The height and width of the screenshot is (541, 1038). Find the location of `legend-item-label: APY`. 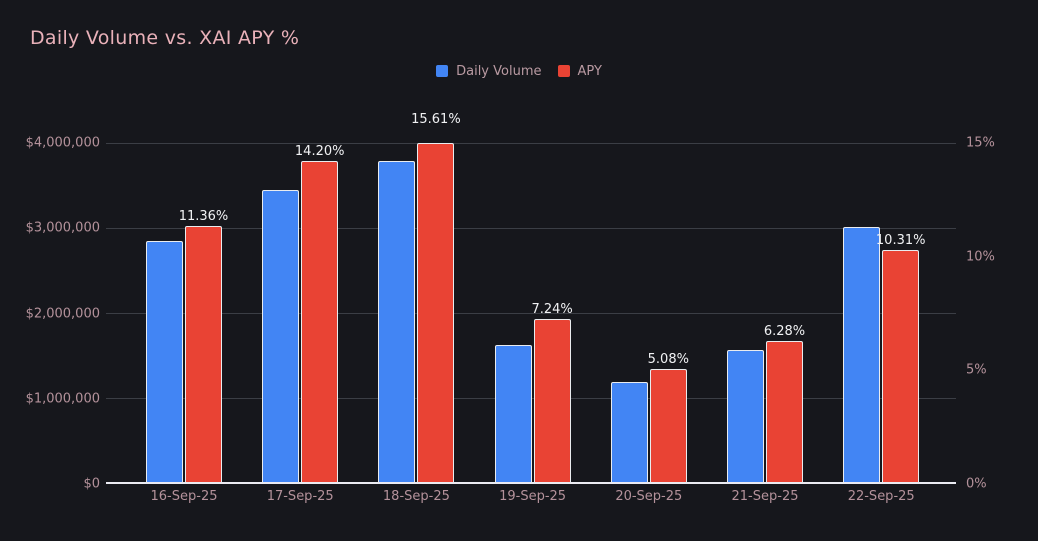

legend-item-label: APY is located at coordinates (589, 71).